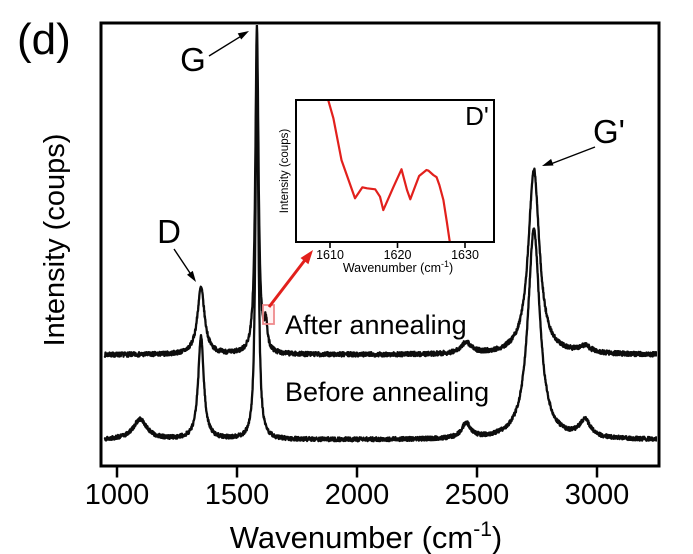 This screenshot has width=693, height=554. Describe the element at coordinates (268, 314) in the screenshot. I see `dprime-highlight-box` at that location.